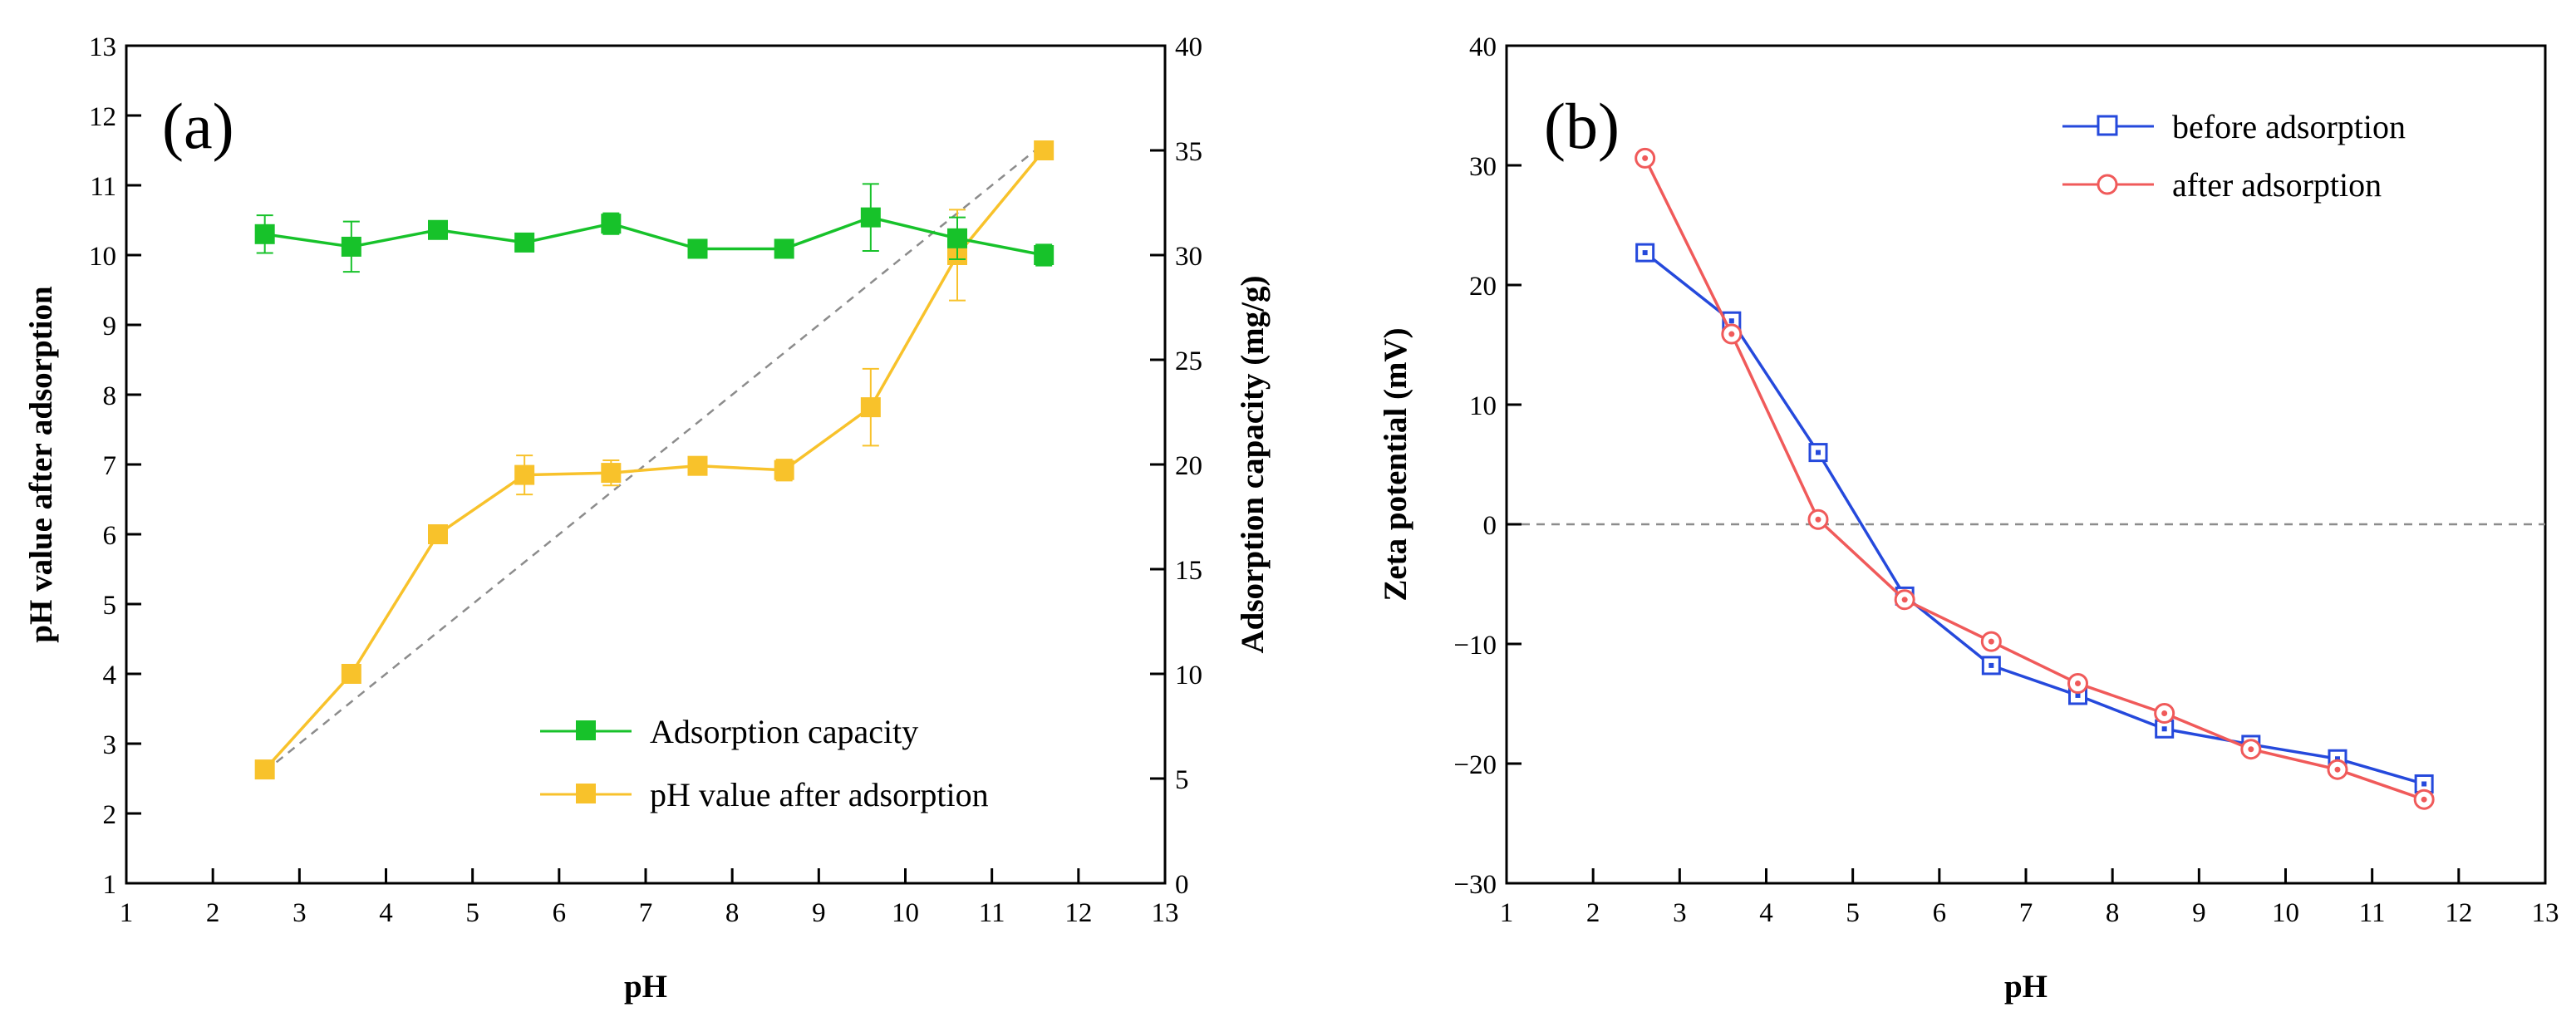 This screenshot has height=1022, width=2576. What do you see at coordinates (41, 465) in the screenshot?
I see `y-left-axis-title-a: pH value after adsorption` at bounding box center [41, 465].